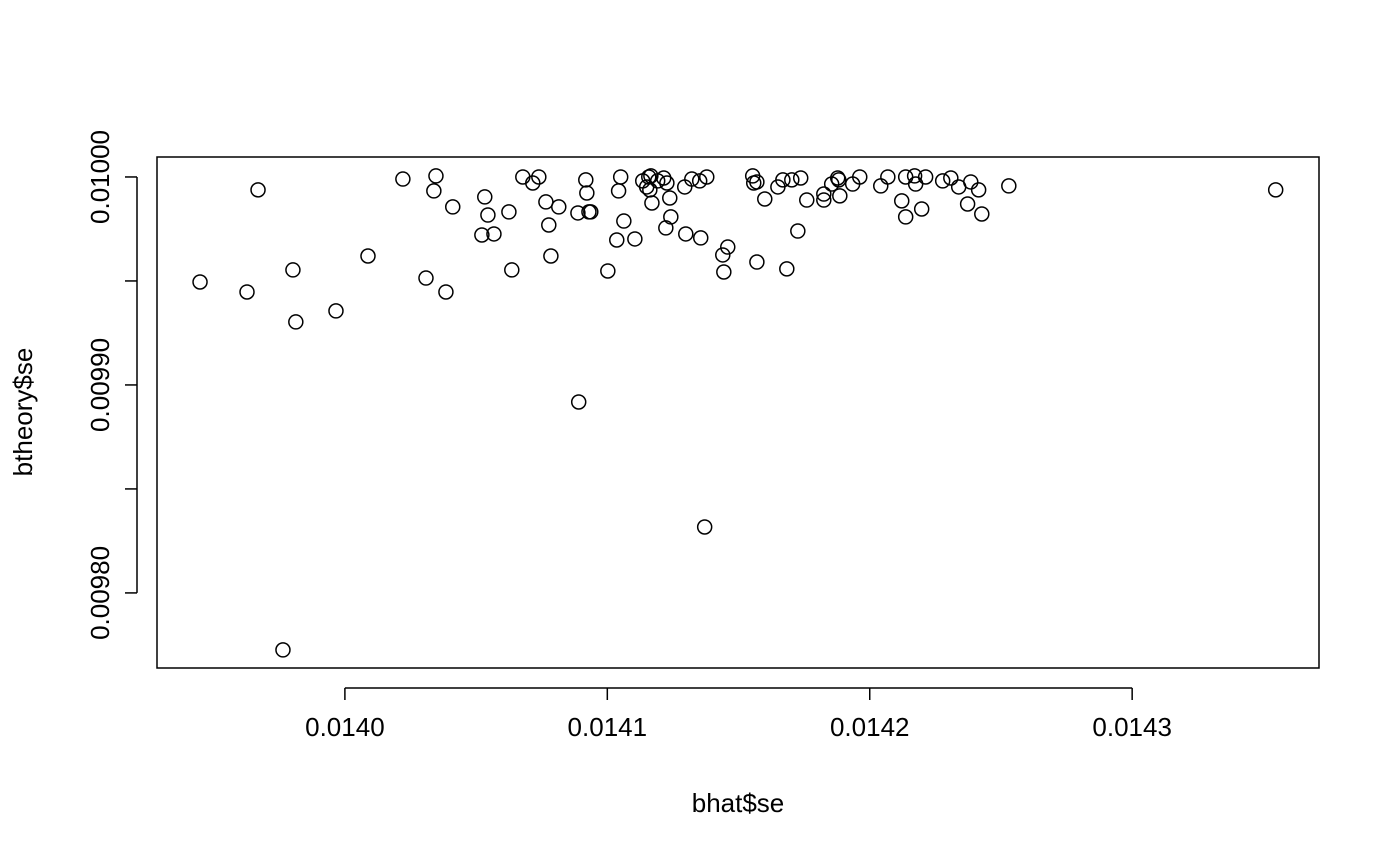  I want to click on x-tick-label: 0.0143, so click(1132, 727).